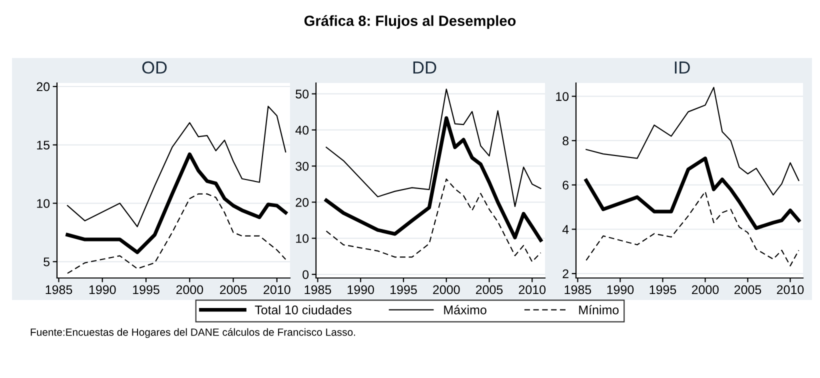 The width and height of the screenshot is (820, 378). Describe the element at coordinates (599, 309) in the screenshot. I see `legend-label: Mínimo` at that location.